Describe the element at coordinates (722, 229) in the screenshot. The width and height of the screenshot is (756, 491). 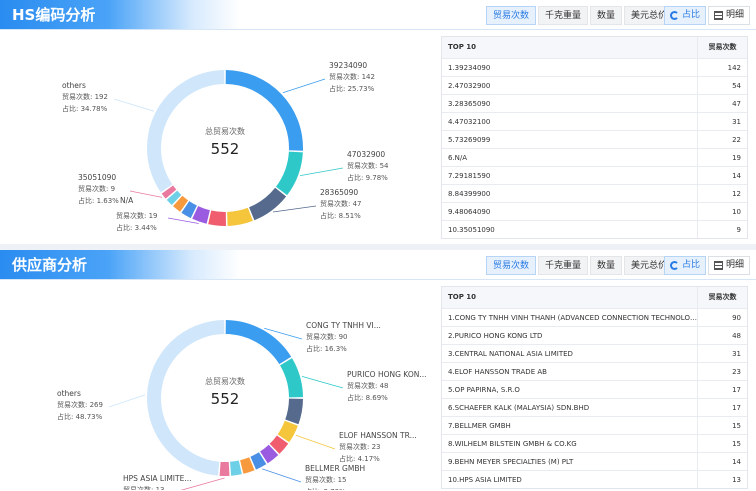
I see `row-count: 9` at that location.